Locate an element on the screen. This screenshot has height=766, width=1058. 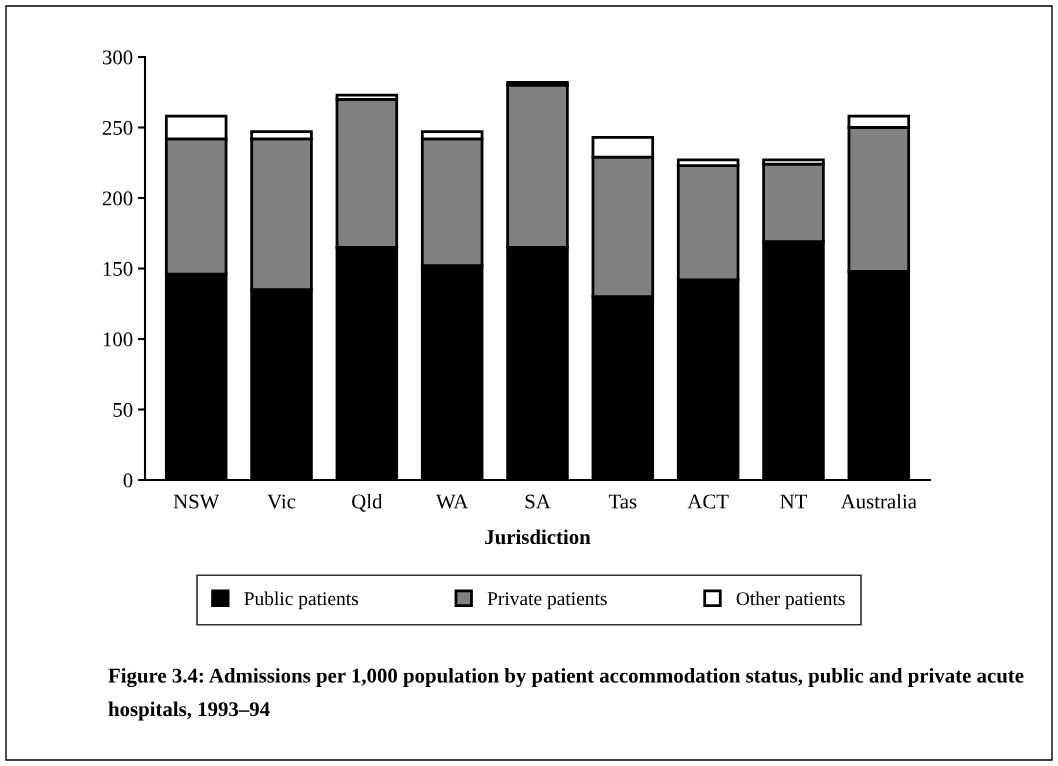
x-tick-label: Australia is located at coordinates (878, 501).